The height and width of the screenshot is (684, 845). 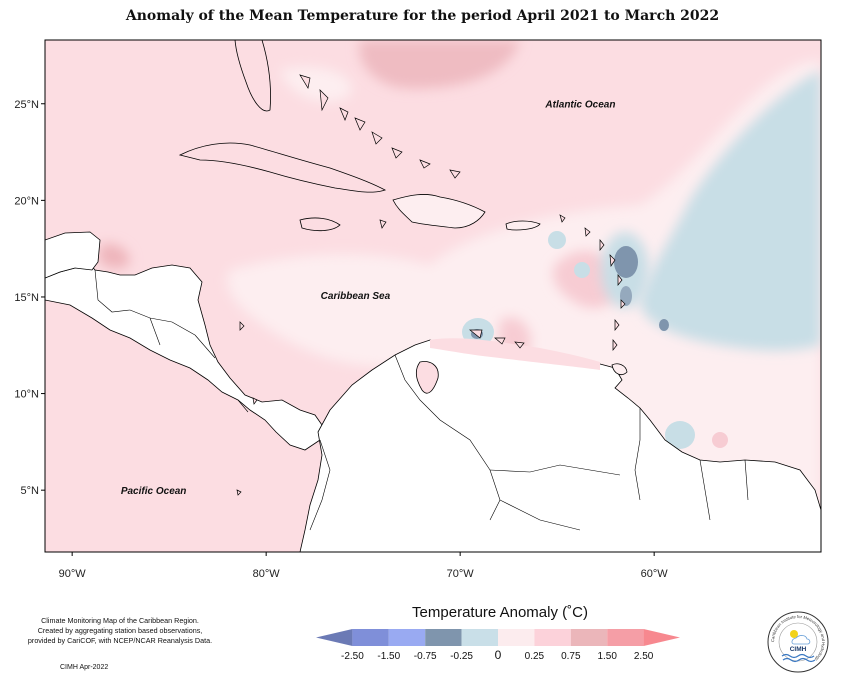 I want to click on anomaly-zone-warm-yucatan, so click(x=114, y=256).